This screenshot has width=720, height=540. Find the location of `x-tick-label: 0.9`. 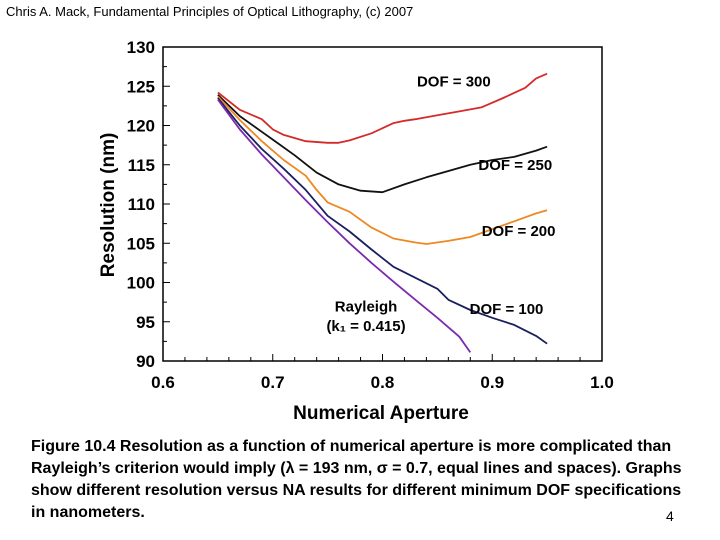

x-tick-label: 0.9 is located at coordinates (492, 382).